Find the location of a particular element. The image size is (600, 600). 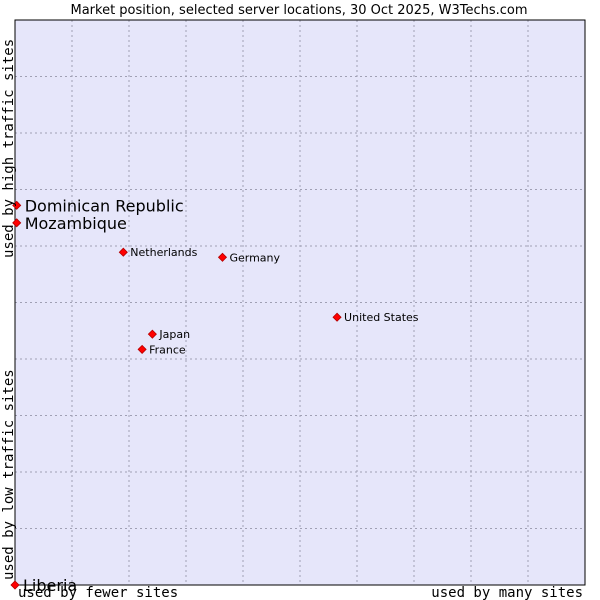

y-axis-label-top: used by high traffic sites is located at coordinates (9, 148).